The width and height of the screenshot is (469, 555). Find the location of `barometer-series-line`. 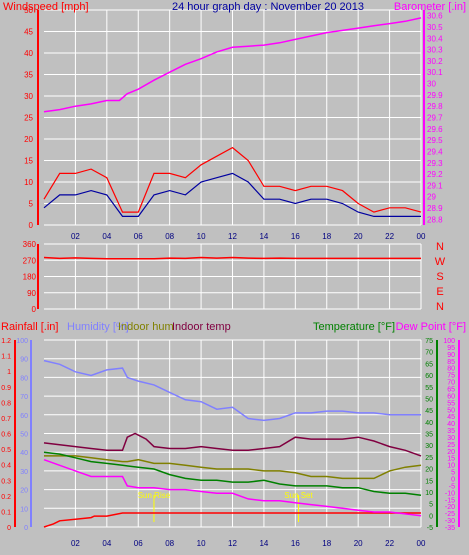

barometer-series-line is located at coordinates (232, 65).